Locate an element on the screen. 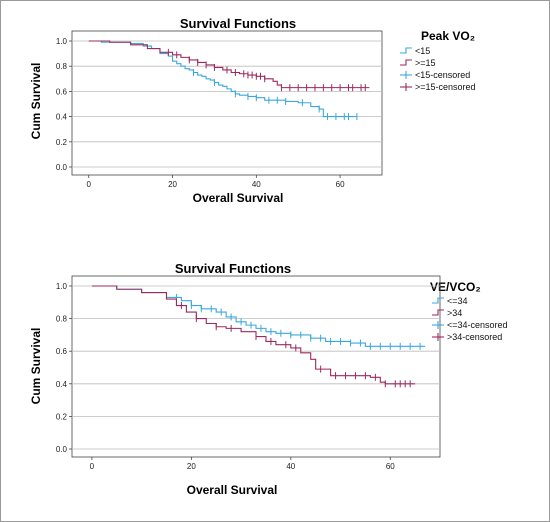 The height and width of the screenshot is (522, 550). legend: <15 >=15 <15-censored >=15-censored is located at coordinates (438, 69).